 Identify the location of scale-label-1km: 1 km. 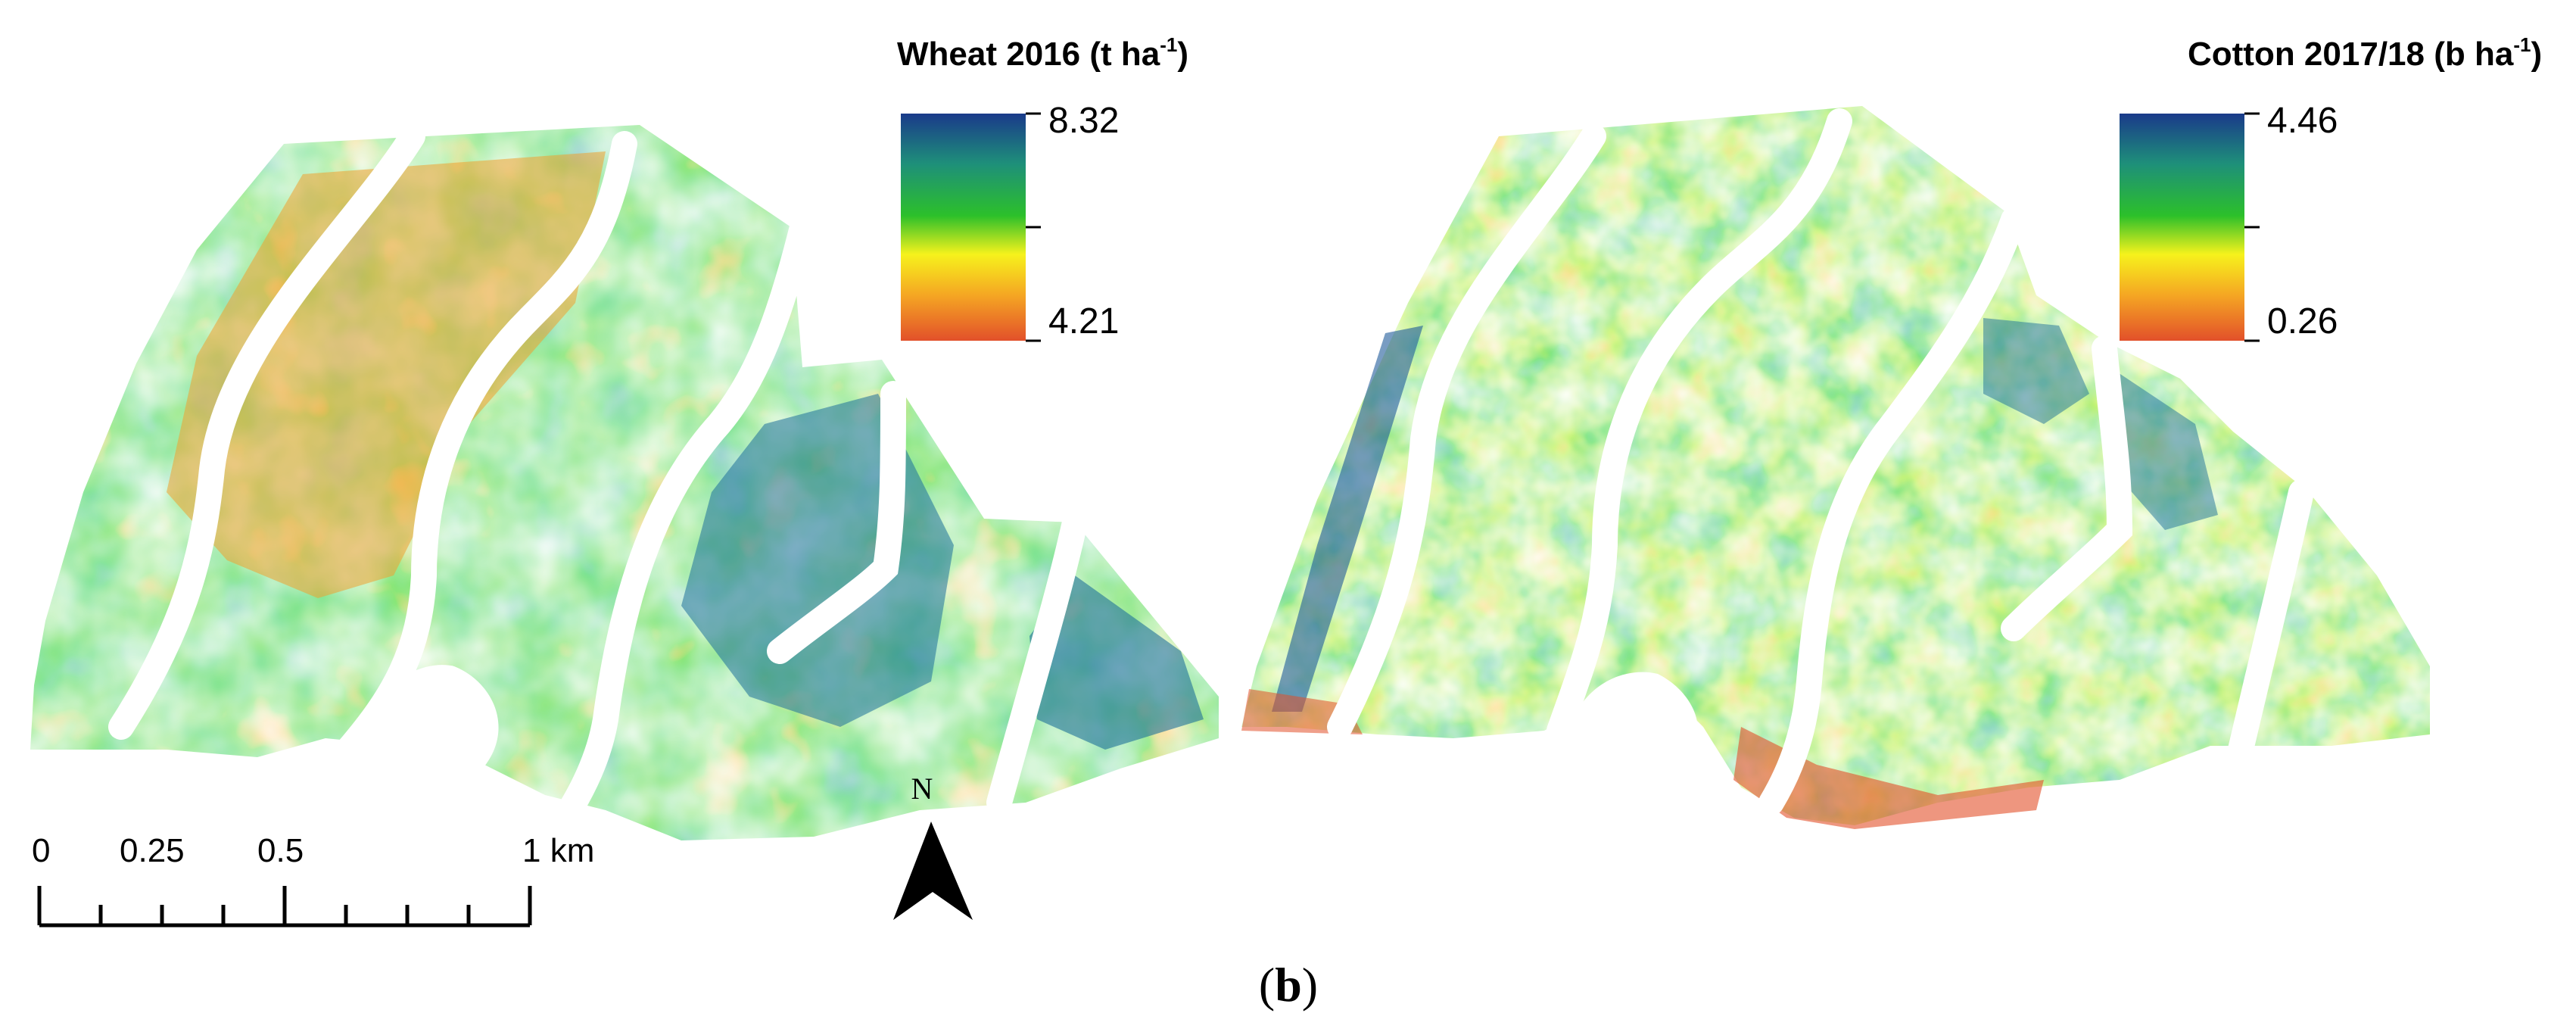
(558, 850).